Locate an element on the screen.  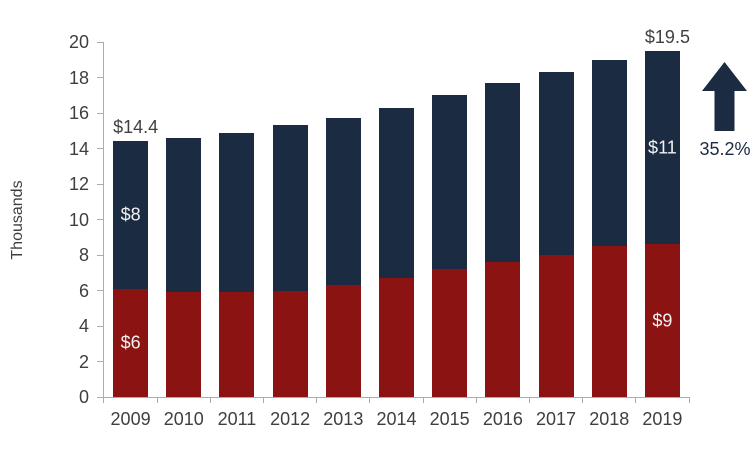
bar-segment-navy-top-2013 is located at coordinates (343, 202).